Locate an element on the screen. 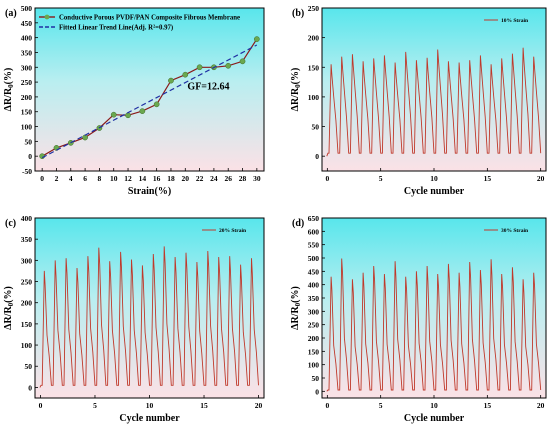  panel-label: (c) is located at coordinates (10, 223).